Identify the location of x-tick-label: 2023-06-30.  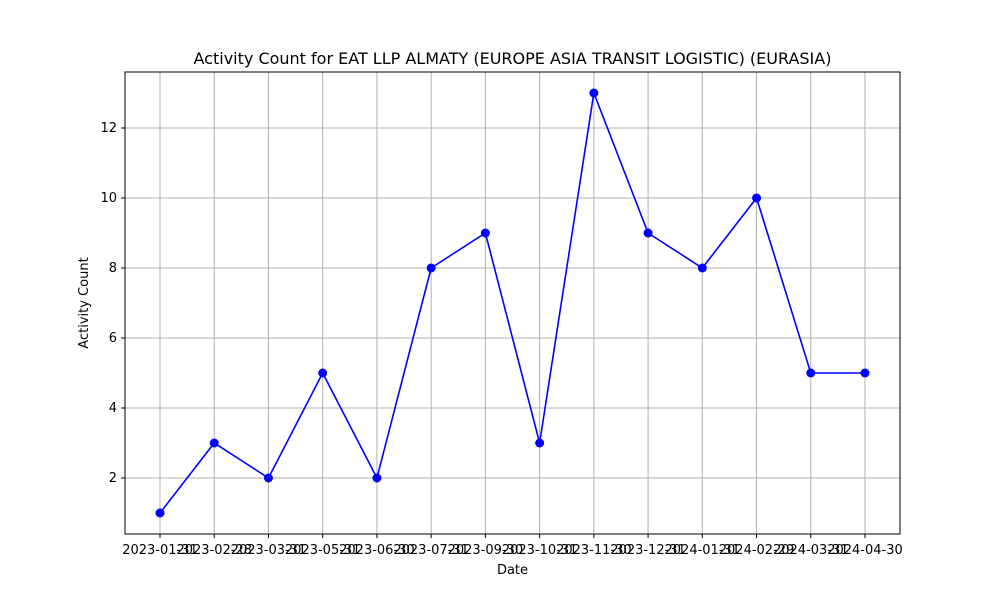
(377, 550).